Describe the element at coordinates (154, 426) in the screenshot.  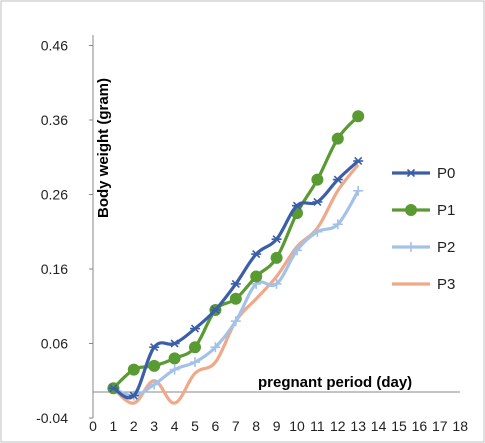
I see `x-tick-label: 3` at that location.